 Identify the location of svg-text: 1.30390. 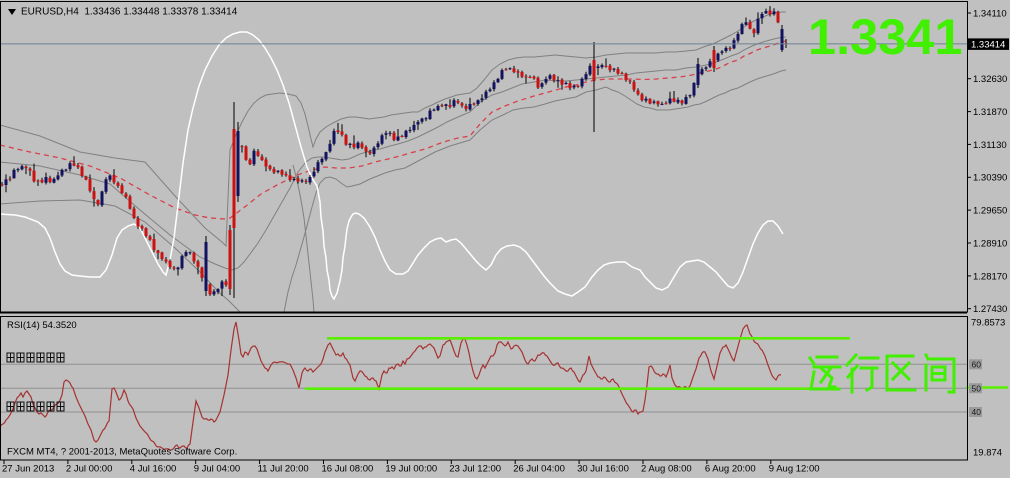
(990, 178).